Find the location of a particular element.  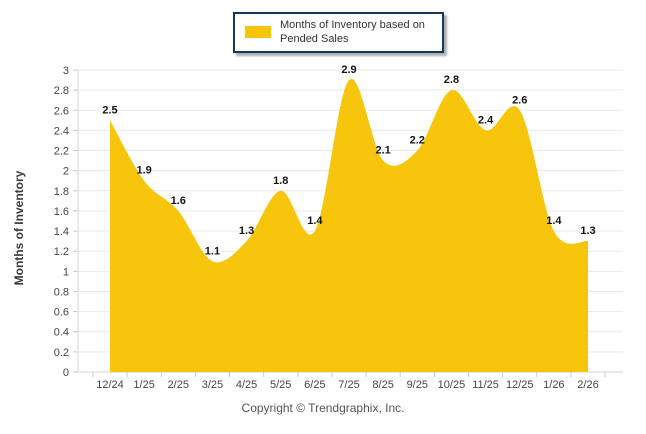

data-label: 1.8 is located at coordinates (280, 181).